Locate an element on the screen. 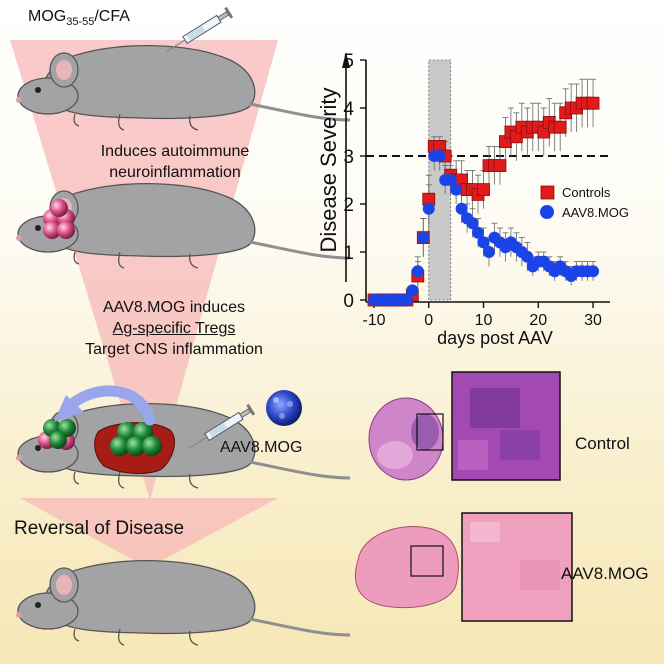 This screenshot has height=664, width=664. histology-aav8mog-label: AAV8.MOG is located at coordinates (605, 573).